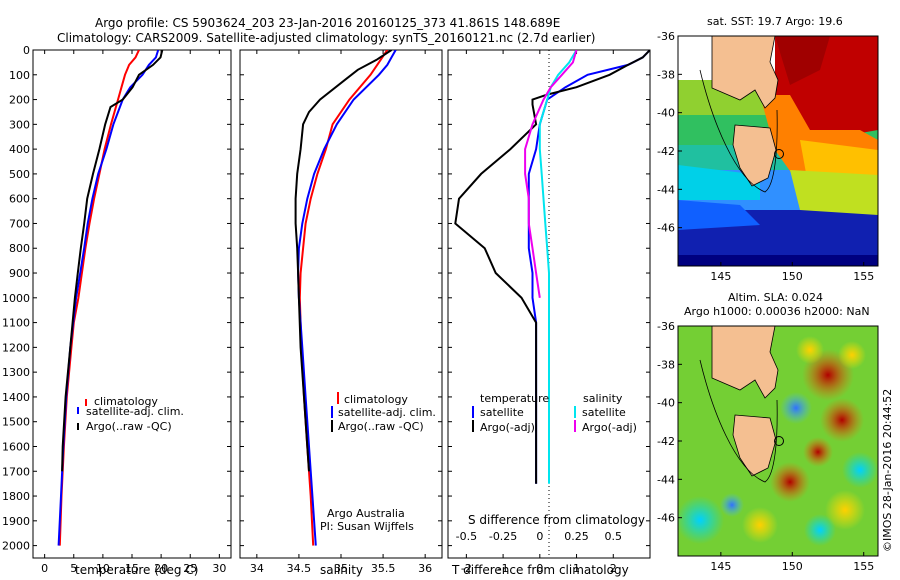  Describe the element at coordinates (603, 398) in the screenshot. I see `legend-header-salinity: salinity` at that location.